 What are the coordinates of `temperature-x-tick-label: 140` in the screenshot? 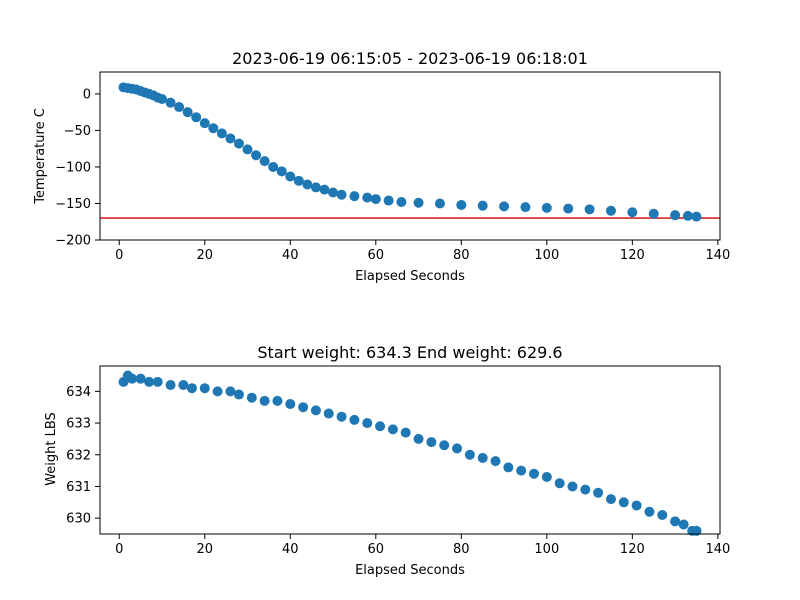 It's located at (717, 255).